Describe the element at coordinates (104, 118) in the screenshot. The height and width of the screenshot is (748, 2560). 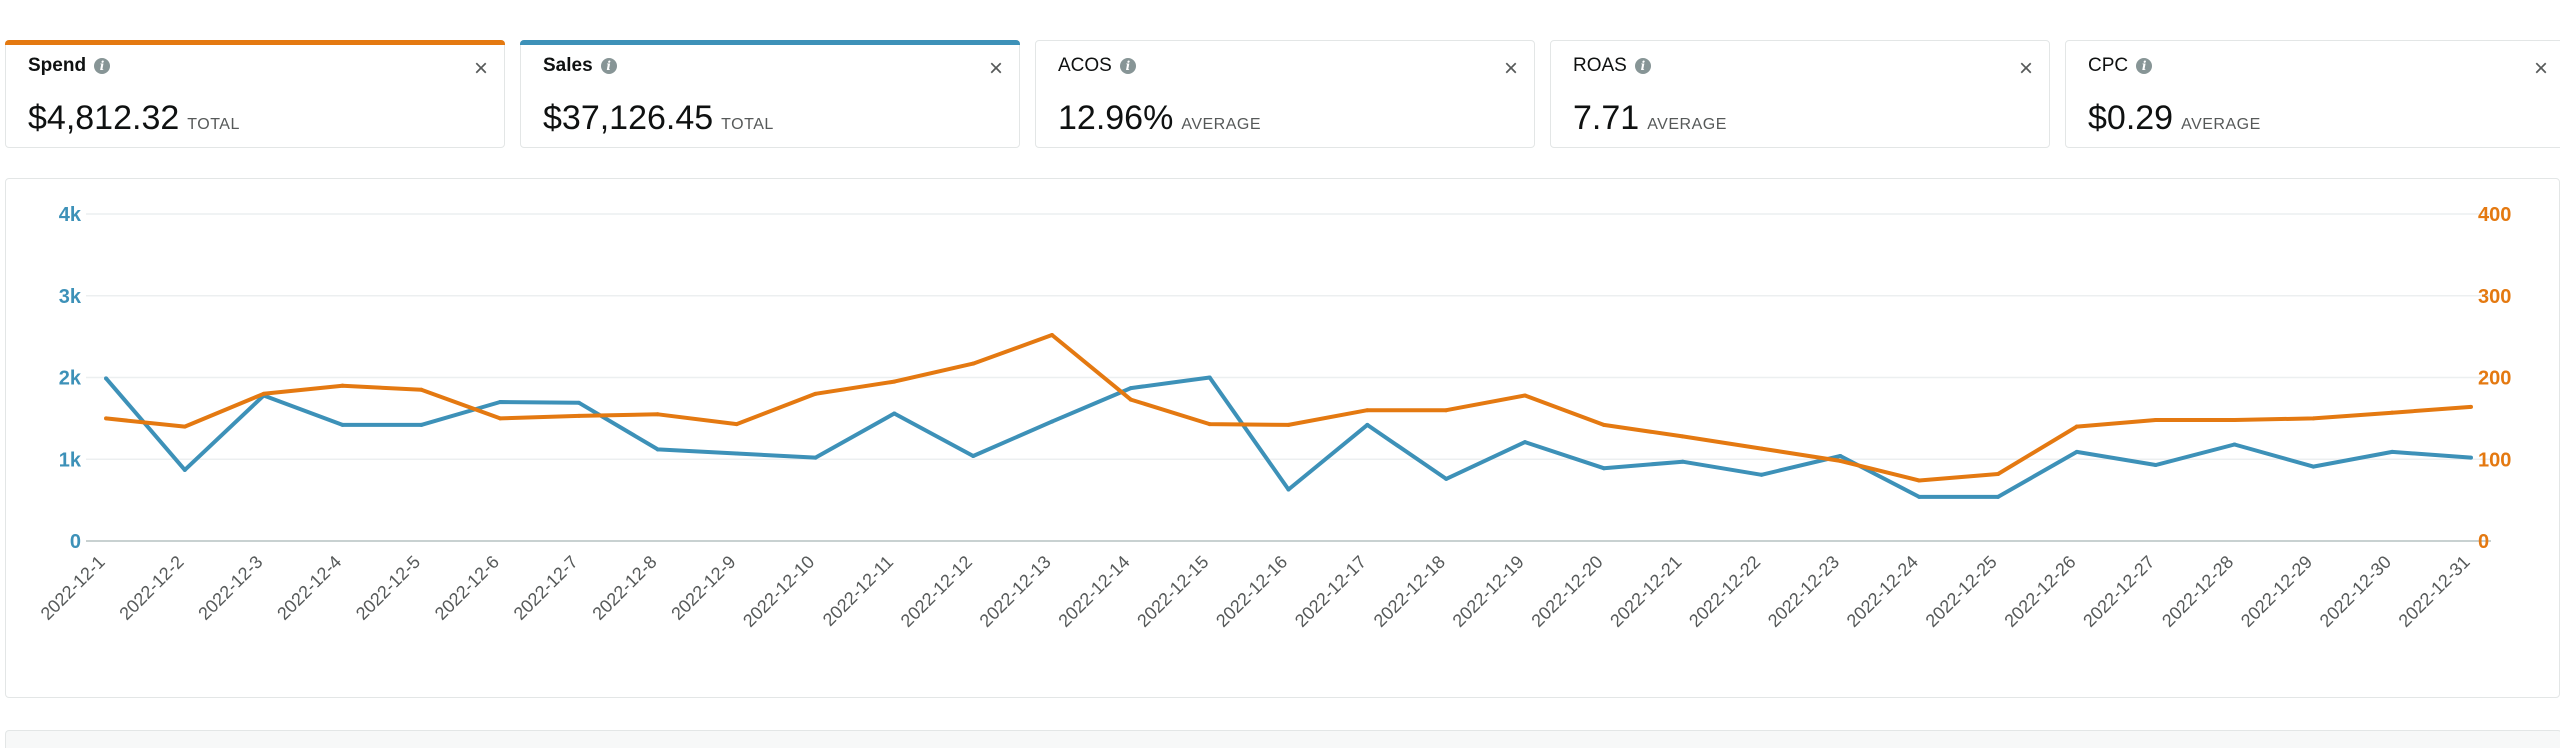
I see `metric-value-number: $4,812.32` at that location.